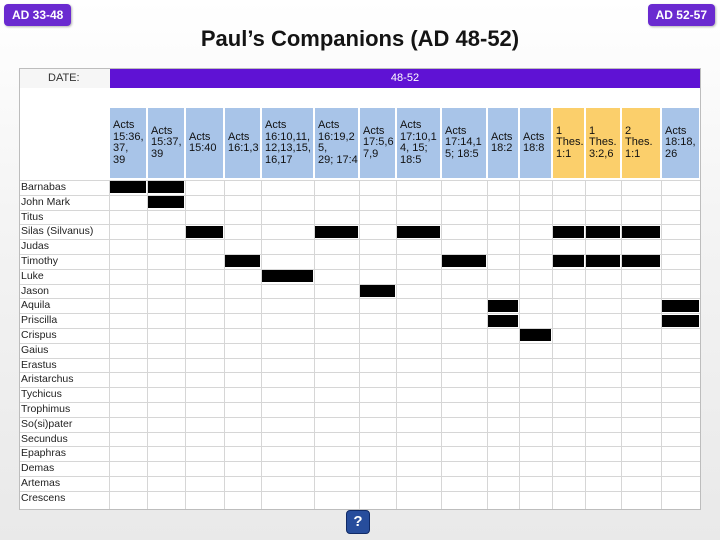 The height and width of the screenshot is (540, 720). What do you see at coordinates (603, 143) in the screenshot?
I see `reference-header: 1 Thes. 3:2,6` at bounding box center [603, 143].